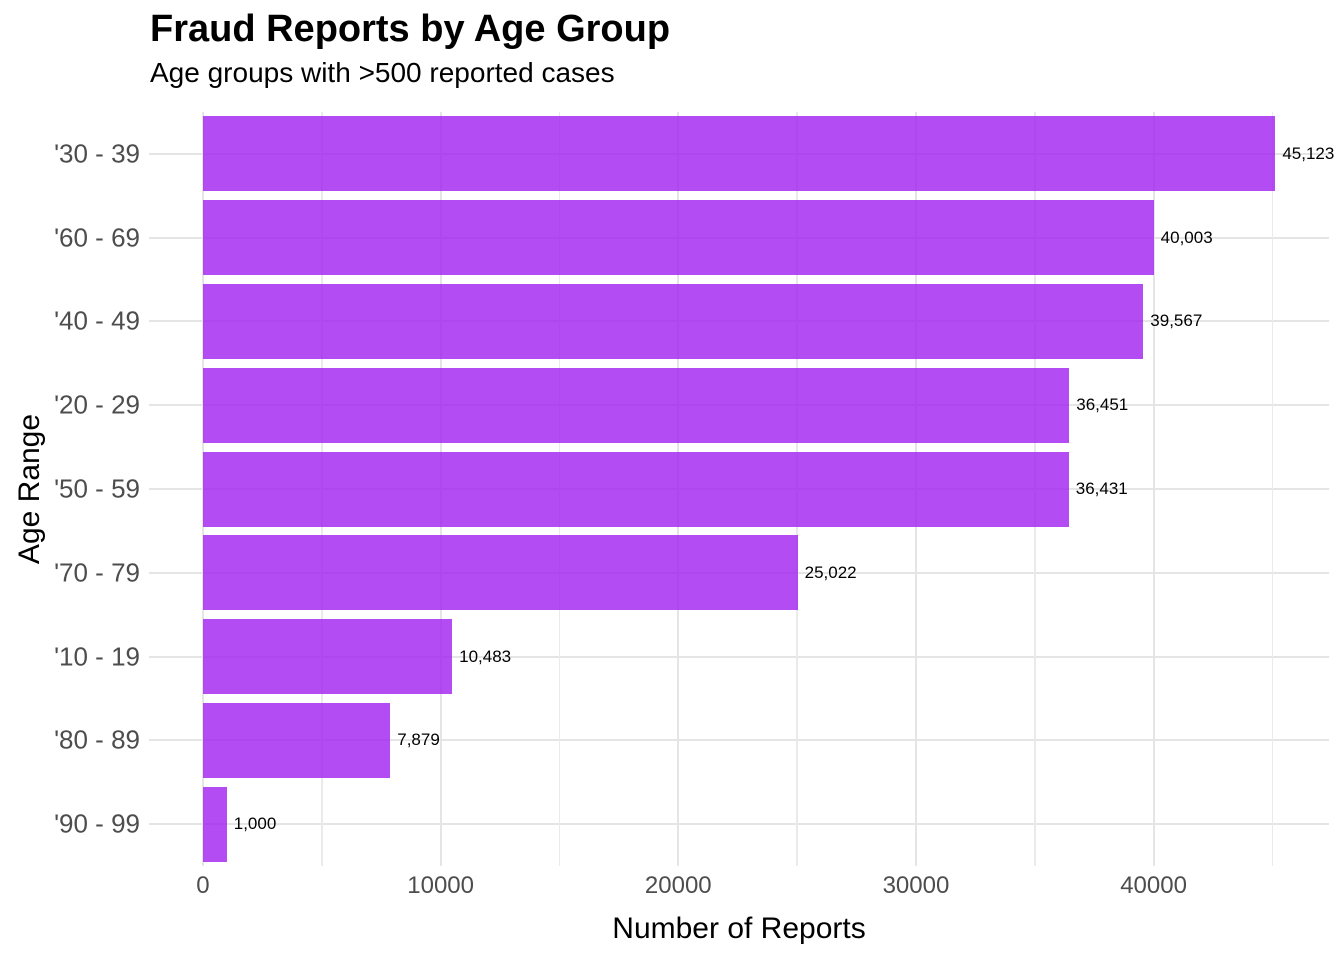 Image resolution: width=1344 pixels, height=960 pixels. I want to click on bar-value-label: 40,003, so click(1186, 237).